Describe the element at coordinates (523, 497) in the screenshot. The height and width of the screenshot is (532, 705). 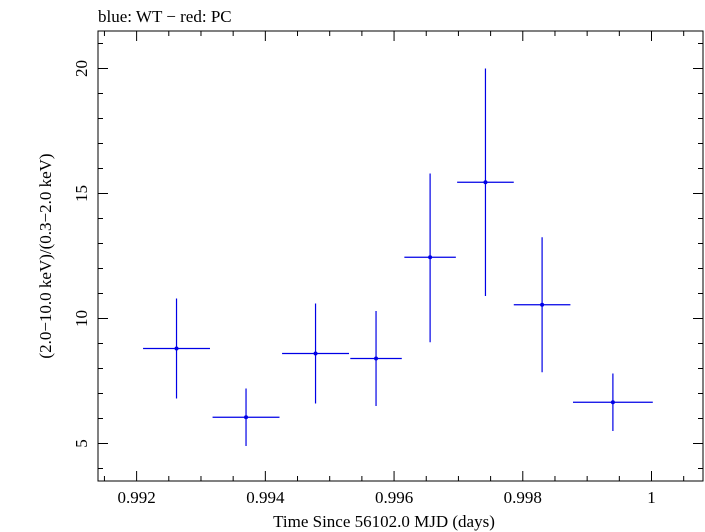
I see `x-tick-label: 0.998` at that location.